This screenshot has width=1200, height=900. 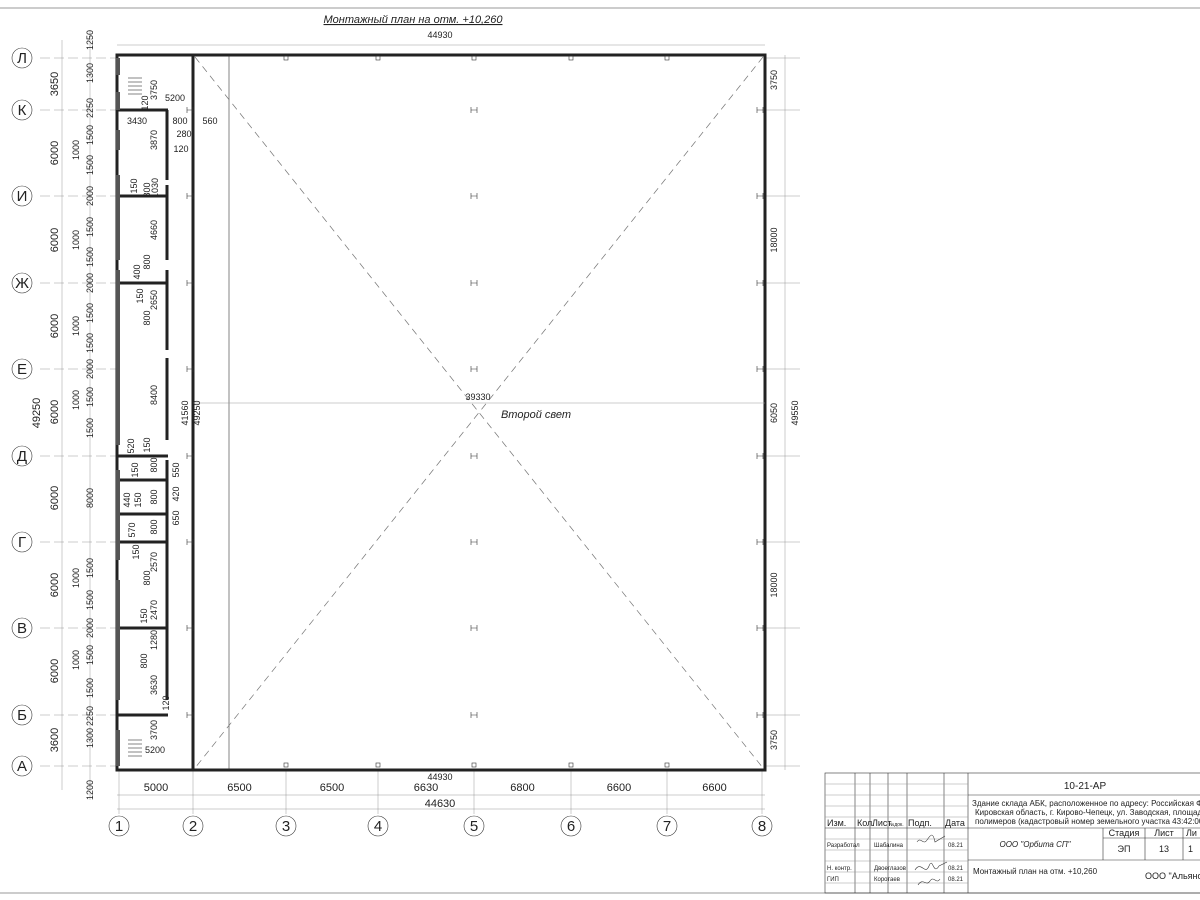 What do you see at coordinates (145, 102) in the screenshot?
I see `interior-dim: 120` at bounding box center [145, 102].